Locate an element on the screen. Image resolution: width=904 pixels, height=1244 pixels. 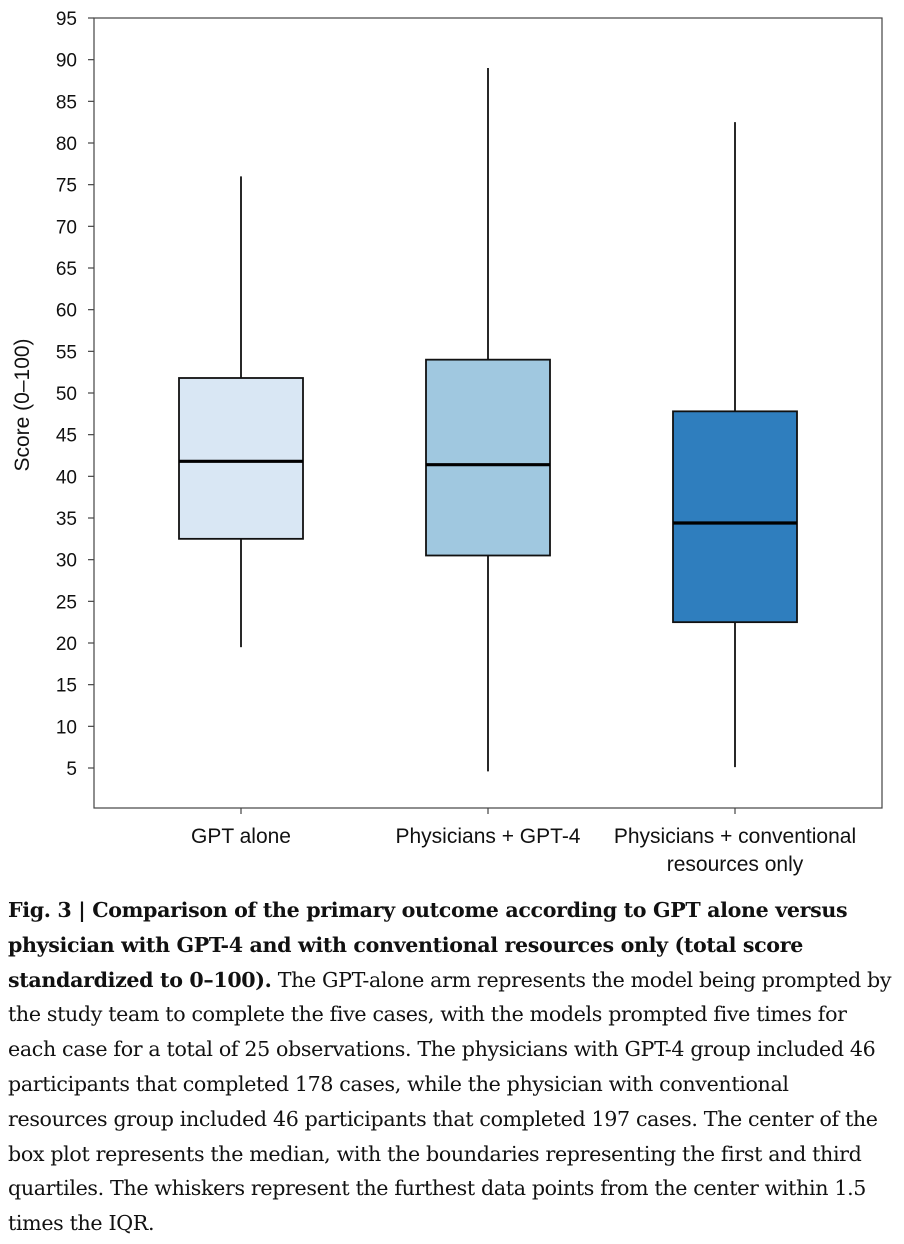
category-label: Physicians + GPT-4 is located at coordinates (488, 836).